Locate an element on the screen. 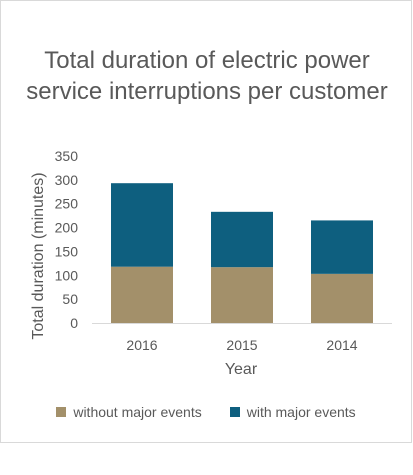 The image size is (413, 475). y-tick-label: 250 is located at coordinates (67, 204).